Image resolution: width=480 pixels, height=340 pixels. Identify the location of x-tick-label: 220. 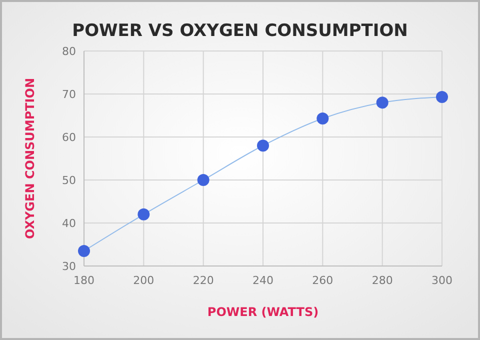
(203, 280).